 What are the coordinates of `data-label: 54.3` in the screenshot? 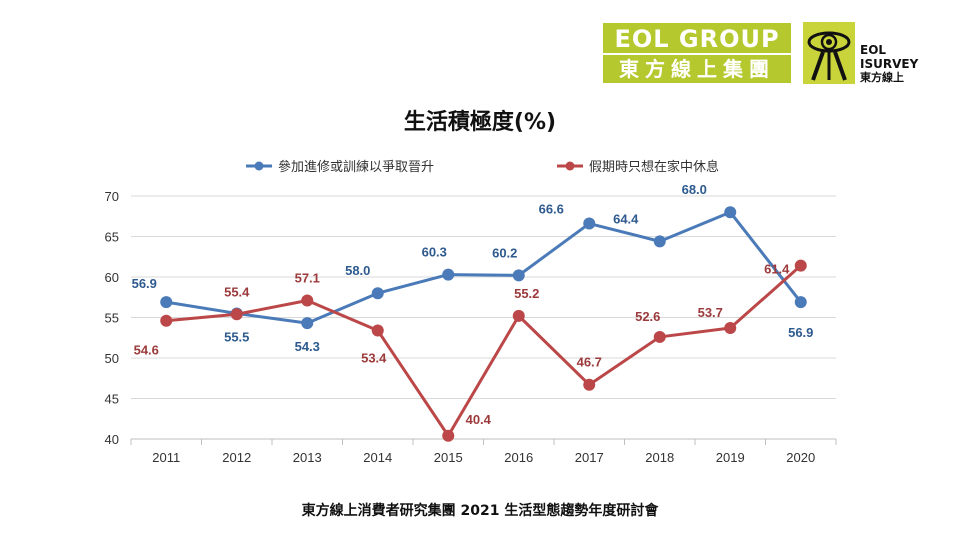 It's located at (307, 346).